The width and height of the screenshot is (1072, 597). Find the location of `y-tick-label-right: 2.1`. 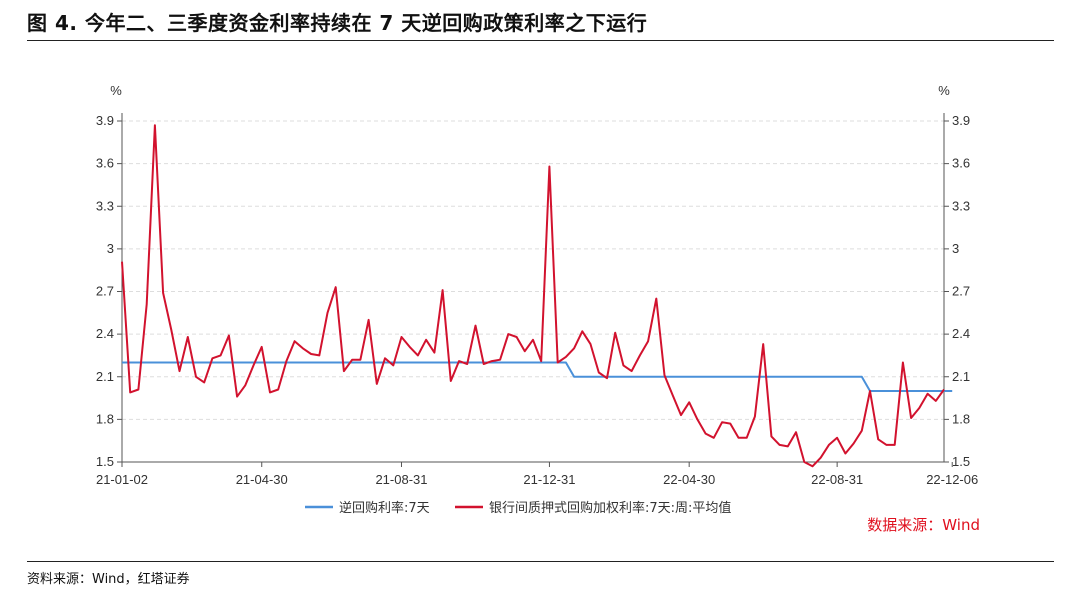

y-tick-label-right: 2.1 is located at coordinates (961, 376).